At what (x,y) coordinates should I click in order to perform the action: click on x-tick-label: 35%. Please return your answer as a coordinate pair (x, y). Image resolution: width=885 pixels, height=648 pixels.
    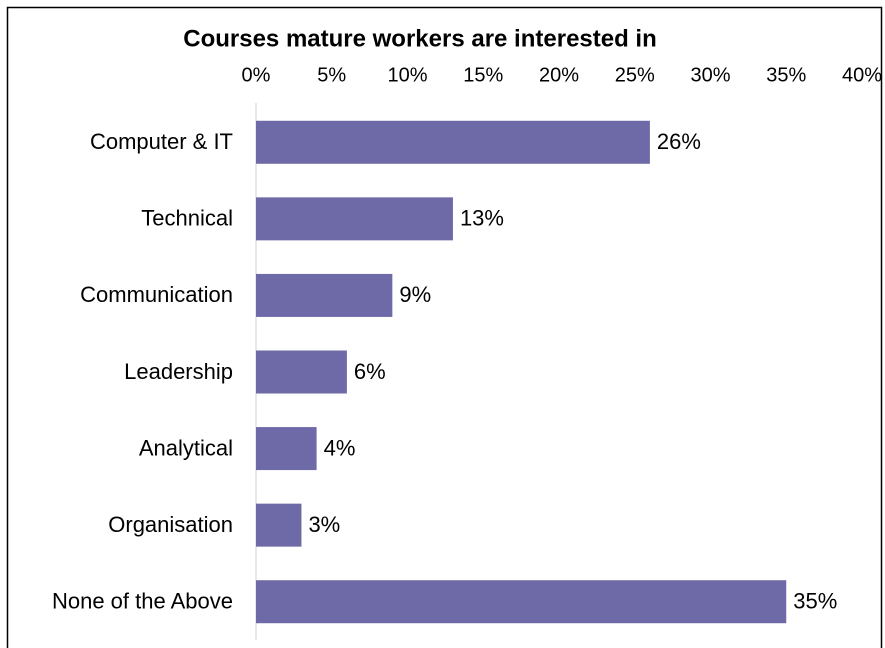
    Looking at the image, I should click on (786, 75).